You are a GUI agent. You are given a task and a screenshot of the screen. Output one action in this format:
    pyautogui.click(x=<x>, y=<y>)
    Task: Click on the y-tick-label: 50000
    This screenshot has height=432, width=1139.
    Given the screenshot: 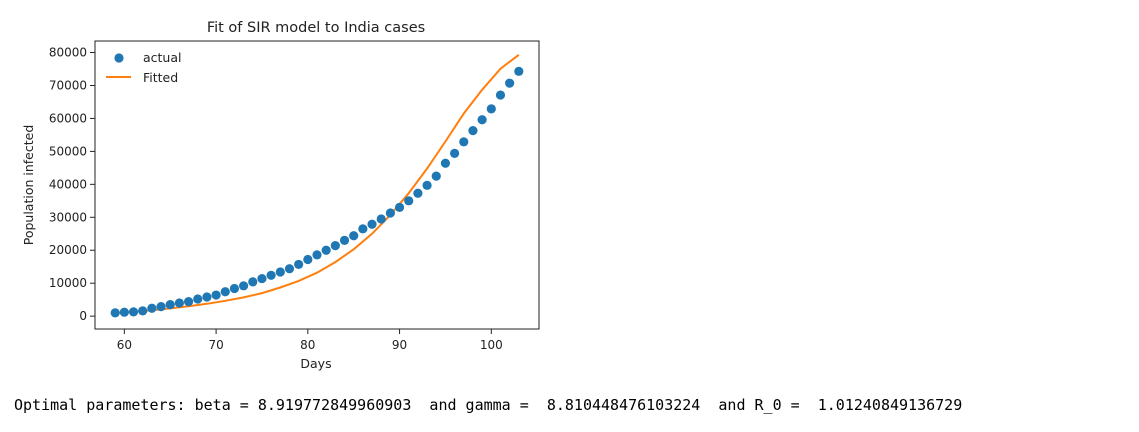 What is the action you would take?
    pyautogui.click(x=68, y=151)
    